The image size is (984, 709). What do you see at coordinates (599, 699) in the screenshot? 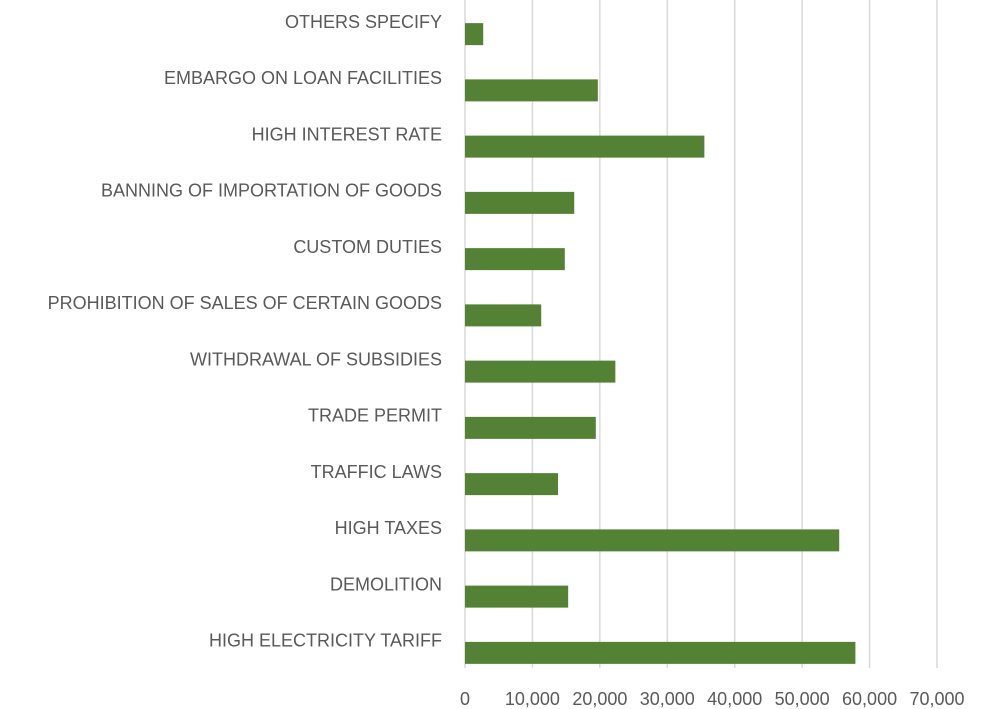
I see `x-tick-label: 20,000` at bounding box center [599, 699].